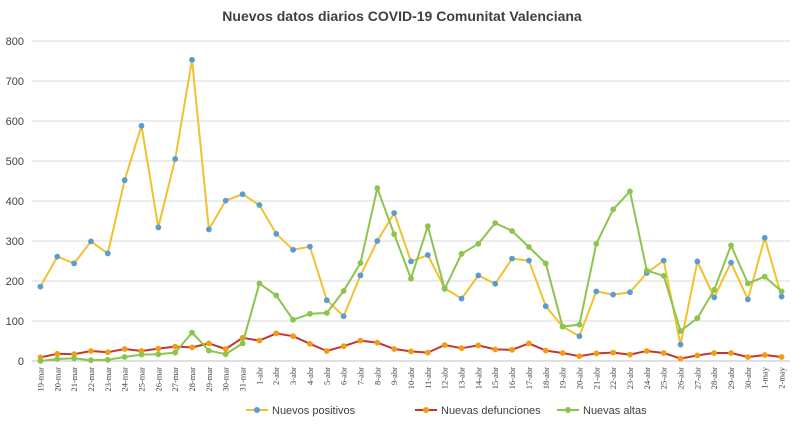 This screenshot has height=434, width=805. What do you see at coordinates (15, 202) in the screenshot?
I see `y-axis-ticks: 0 100 200 300 400 500 600 700 800` at bounding box center [15, 202].